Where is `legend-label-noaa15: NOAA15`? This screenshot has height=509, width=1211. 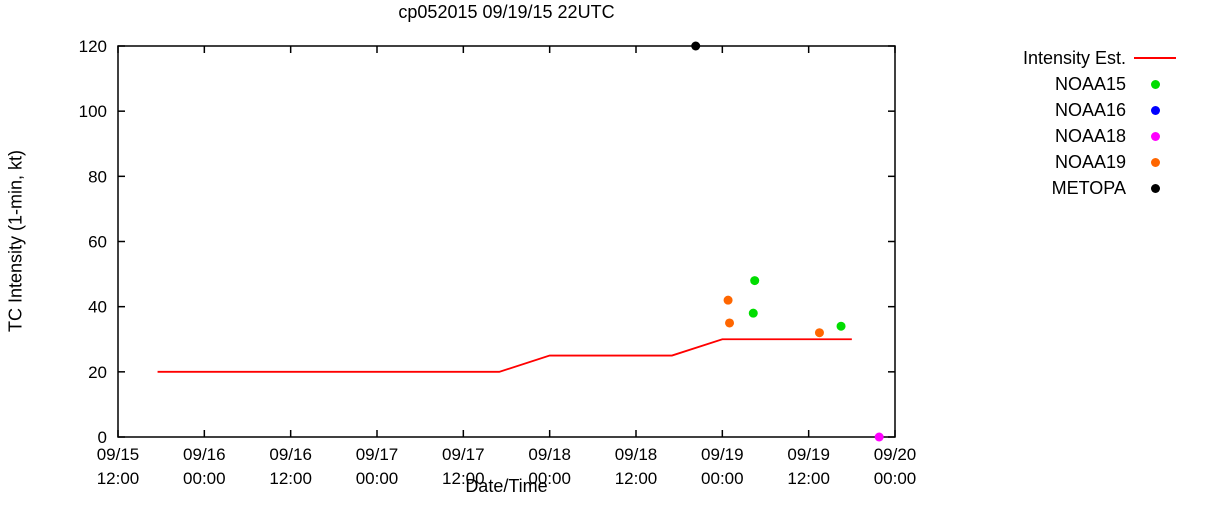 legend-label-noaa15: NOAA15 is located at coordinates (1090, 83).